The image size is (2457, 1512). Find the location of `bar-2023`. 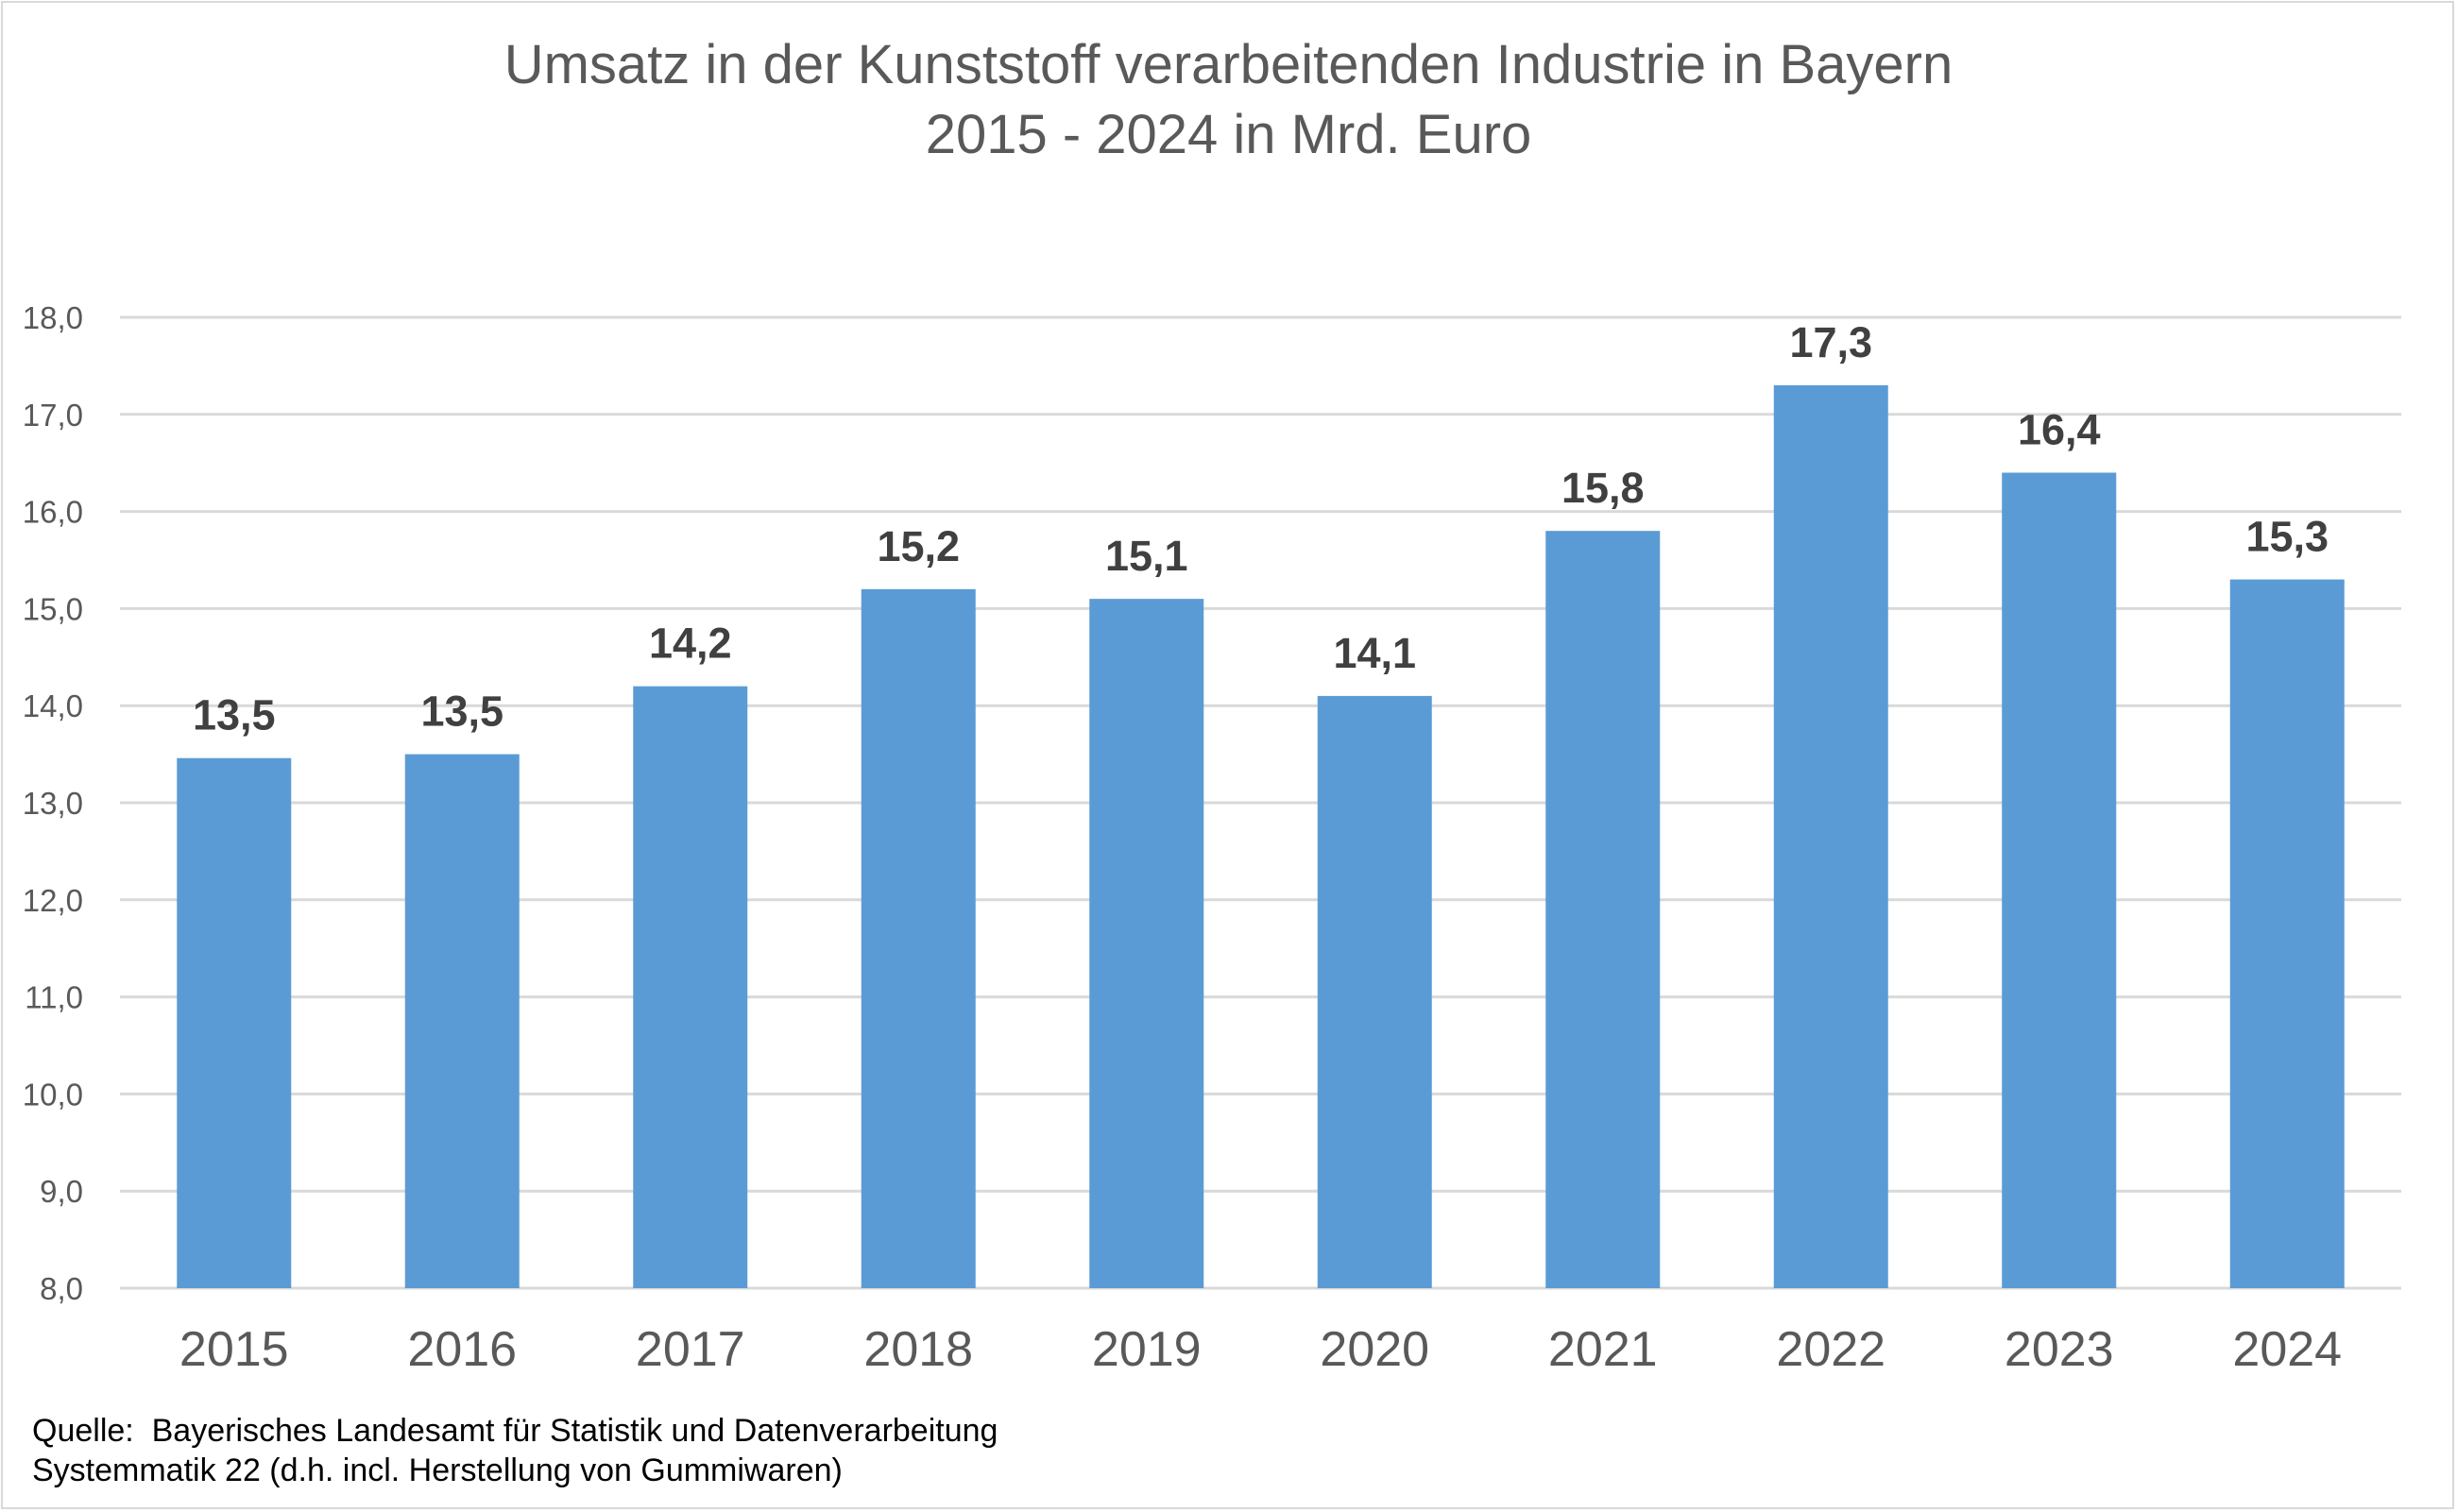

bar-2023 is located at coordinates (2060, 881).